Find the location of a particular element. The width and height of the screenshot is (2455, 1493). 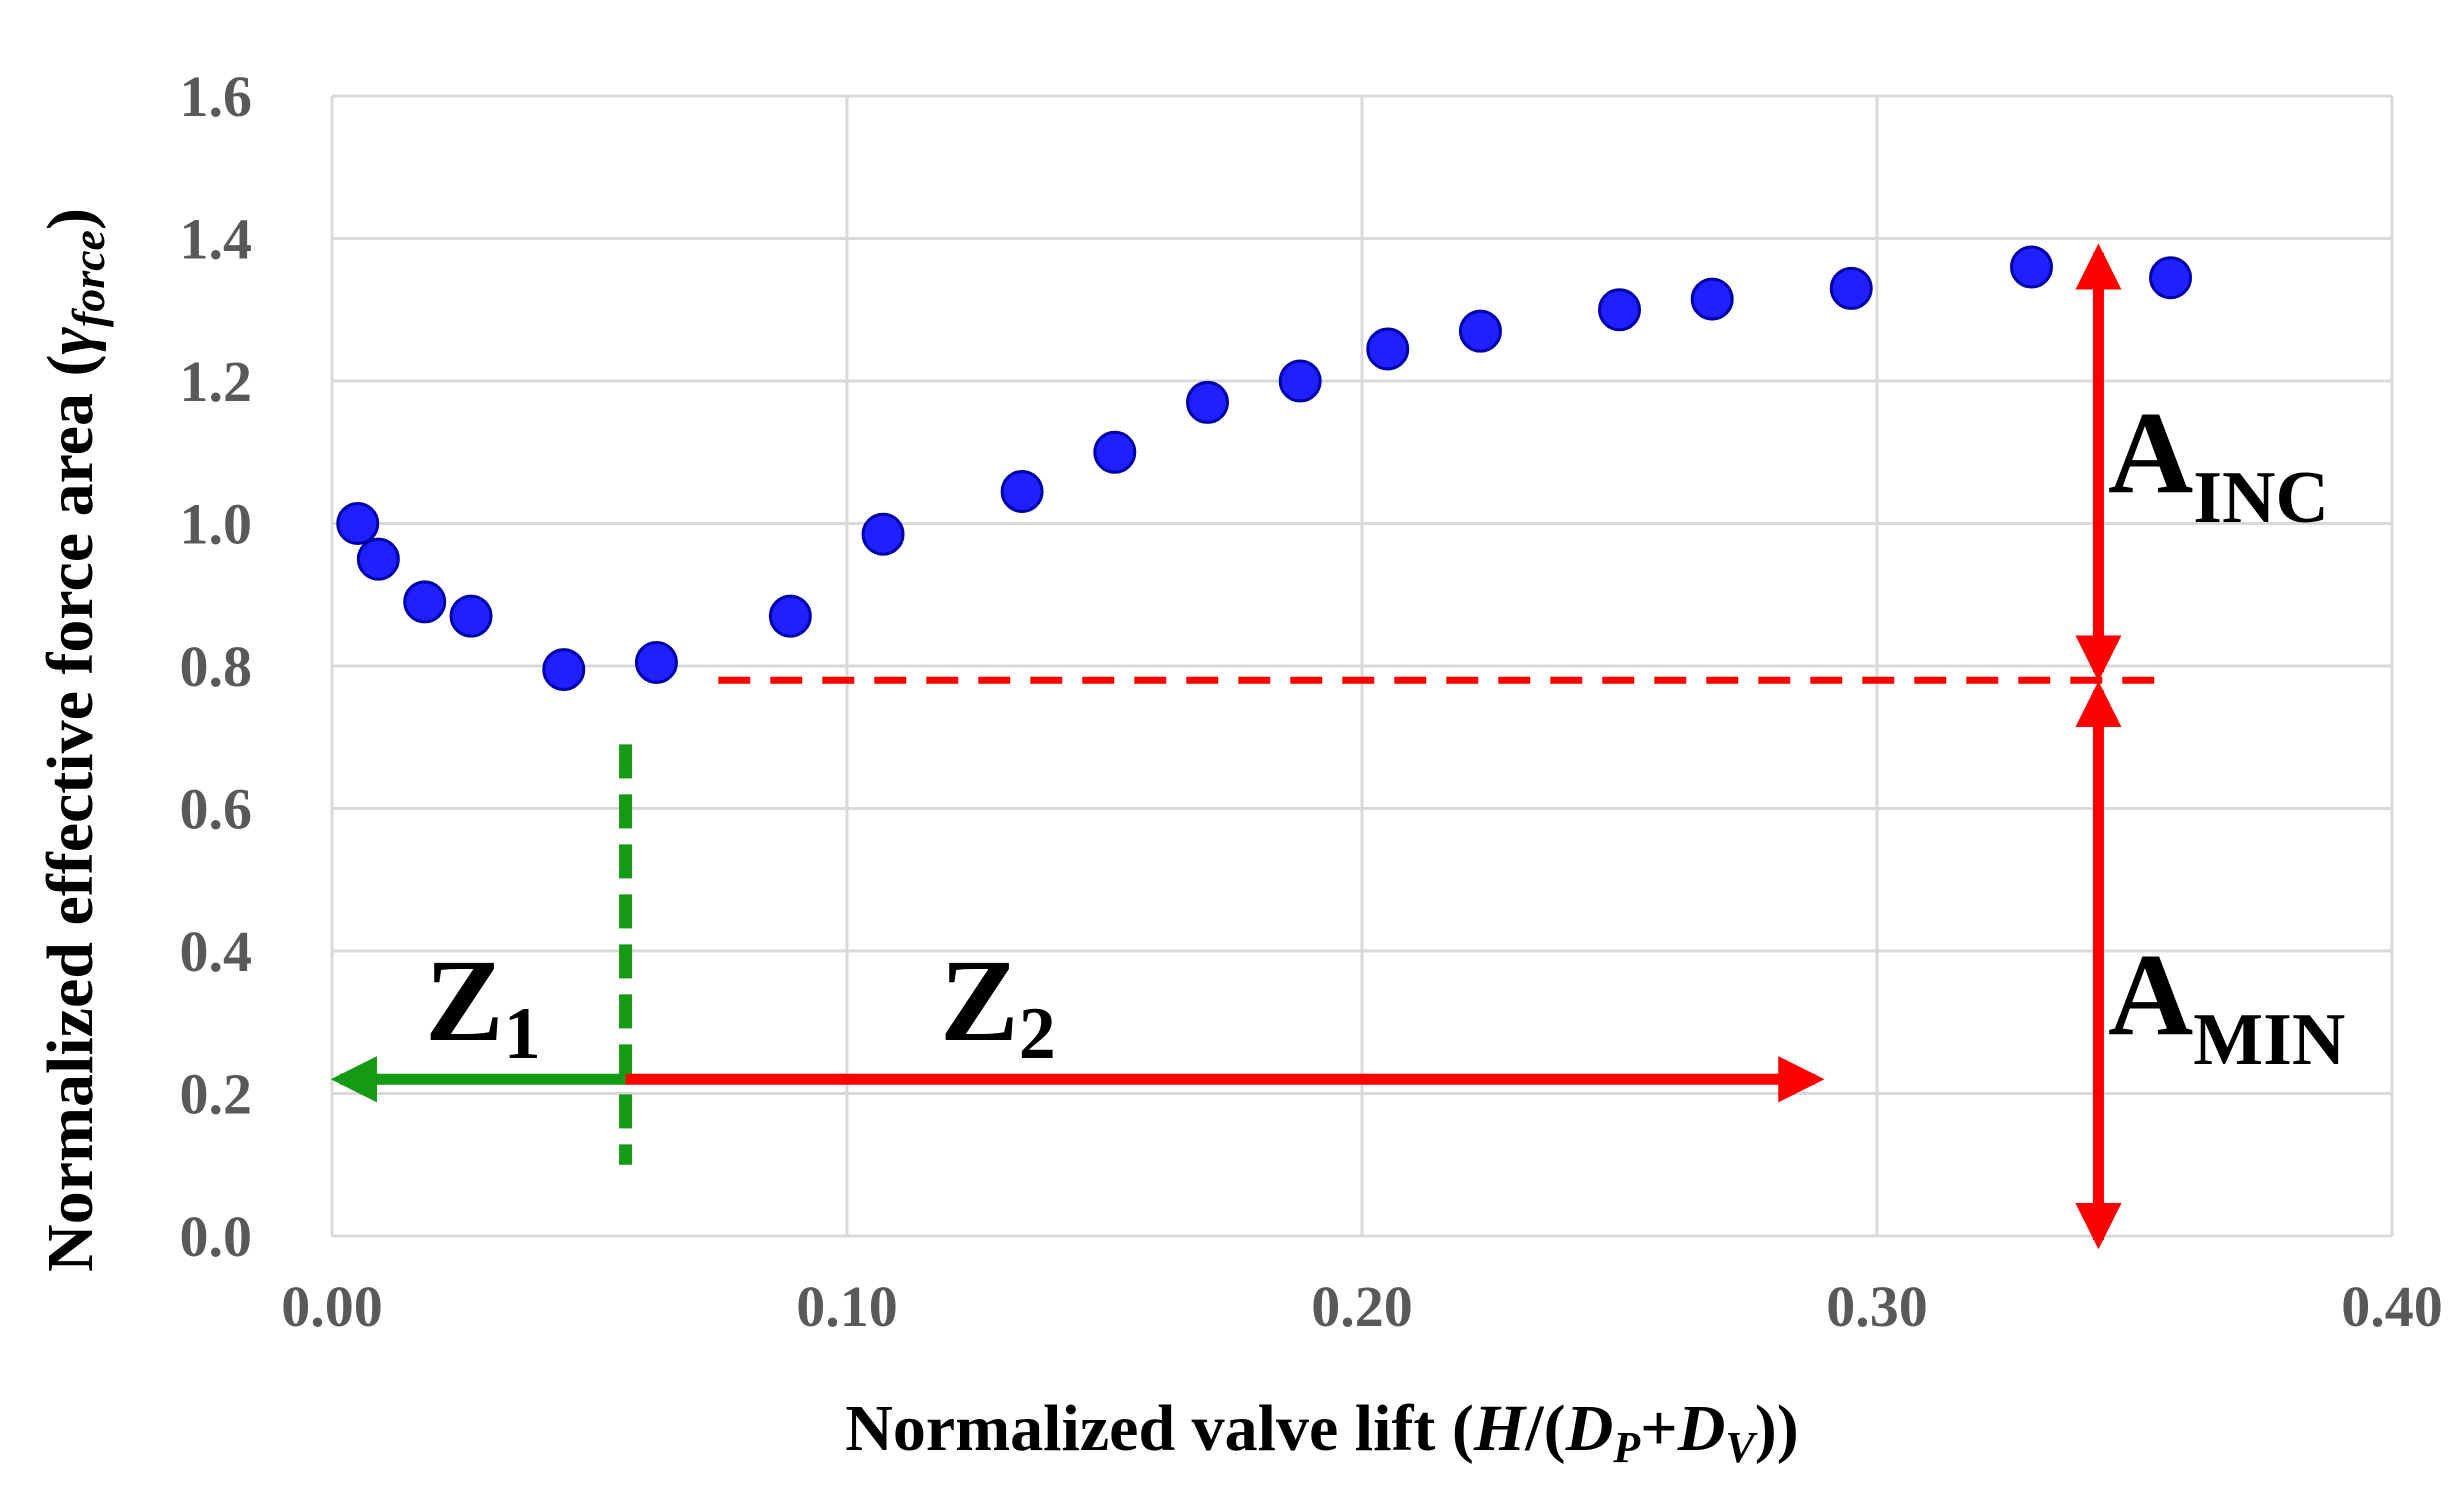

y-tick-label-7: 1.4 is located at coordinates (216, 239).